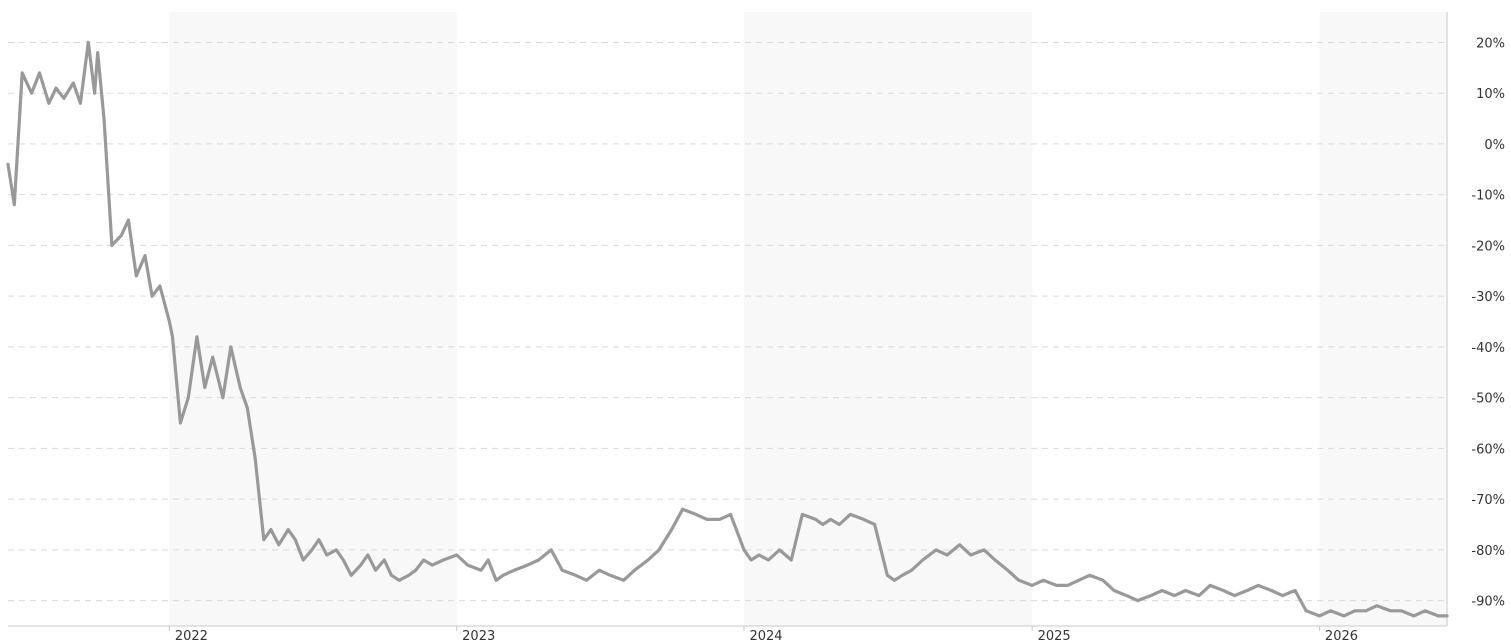 The width and height of the screenshot is (1511, 642). I want to click on y-tick-label: 20%, so click(1490, 43).